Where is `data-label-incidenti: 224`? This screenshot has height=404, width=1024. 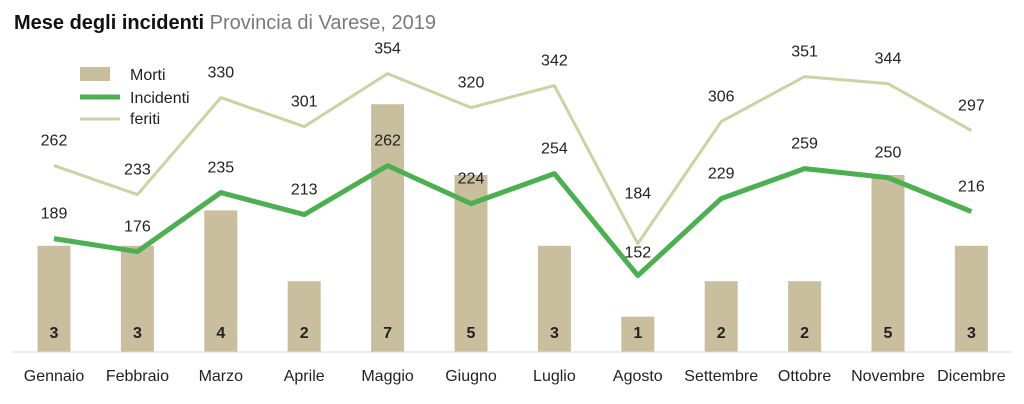 data-label-incidenti: 224 is located at coordinates (471, 179).